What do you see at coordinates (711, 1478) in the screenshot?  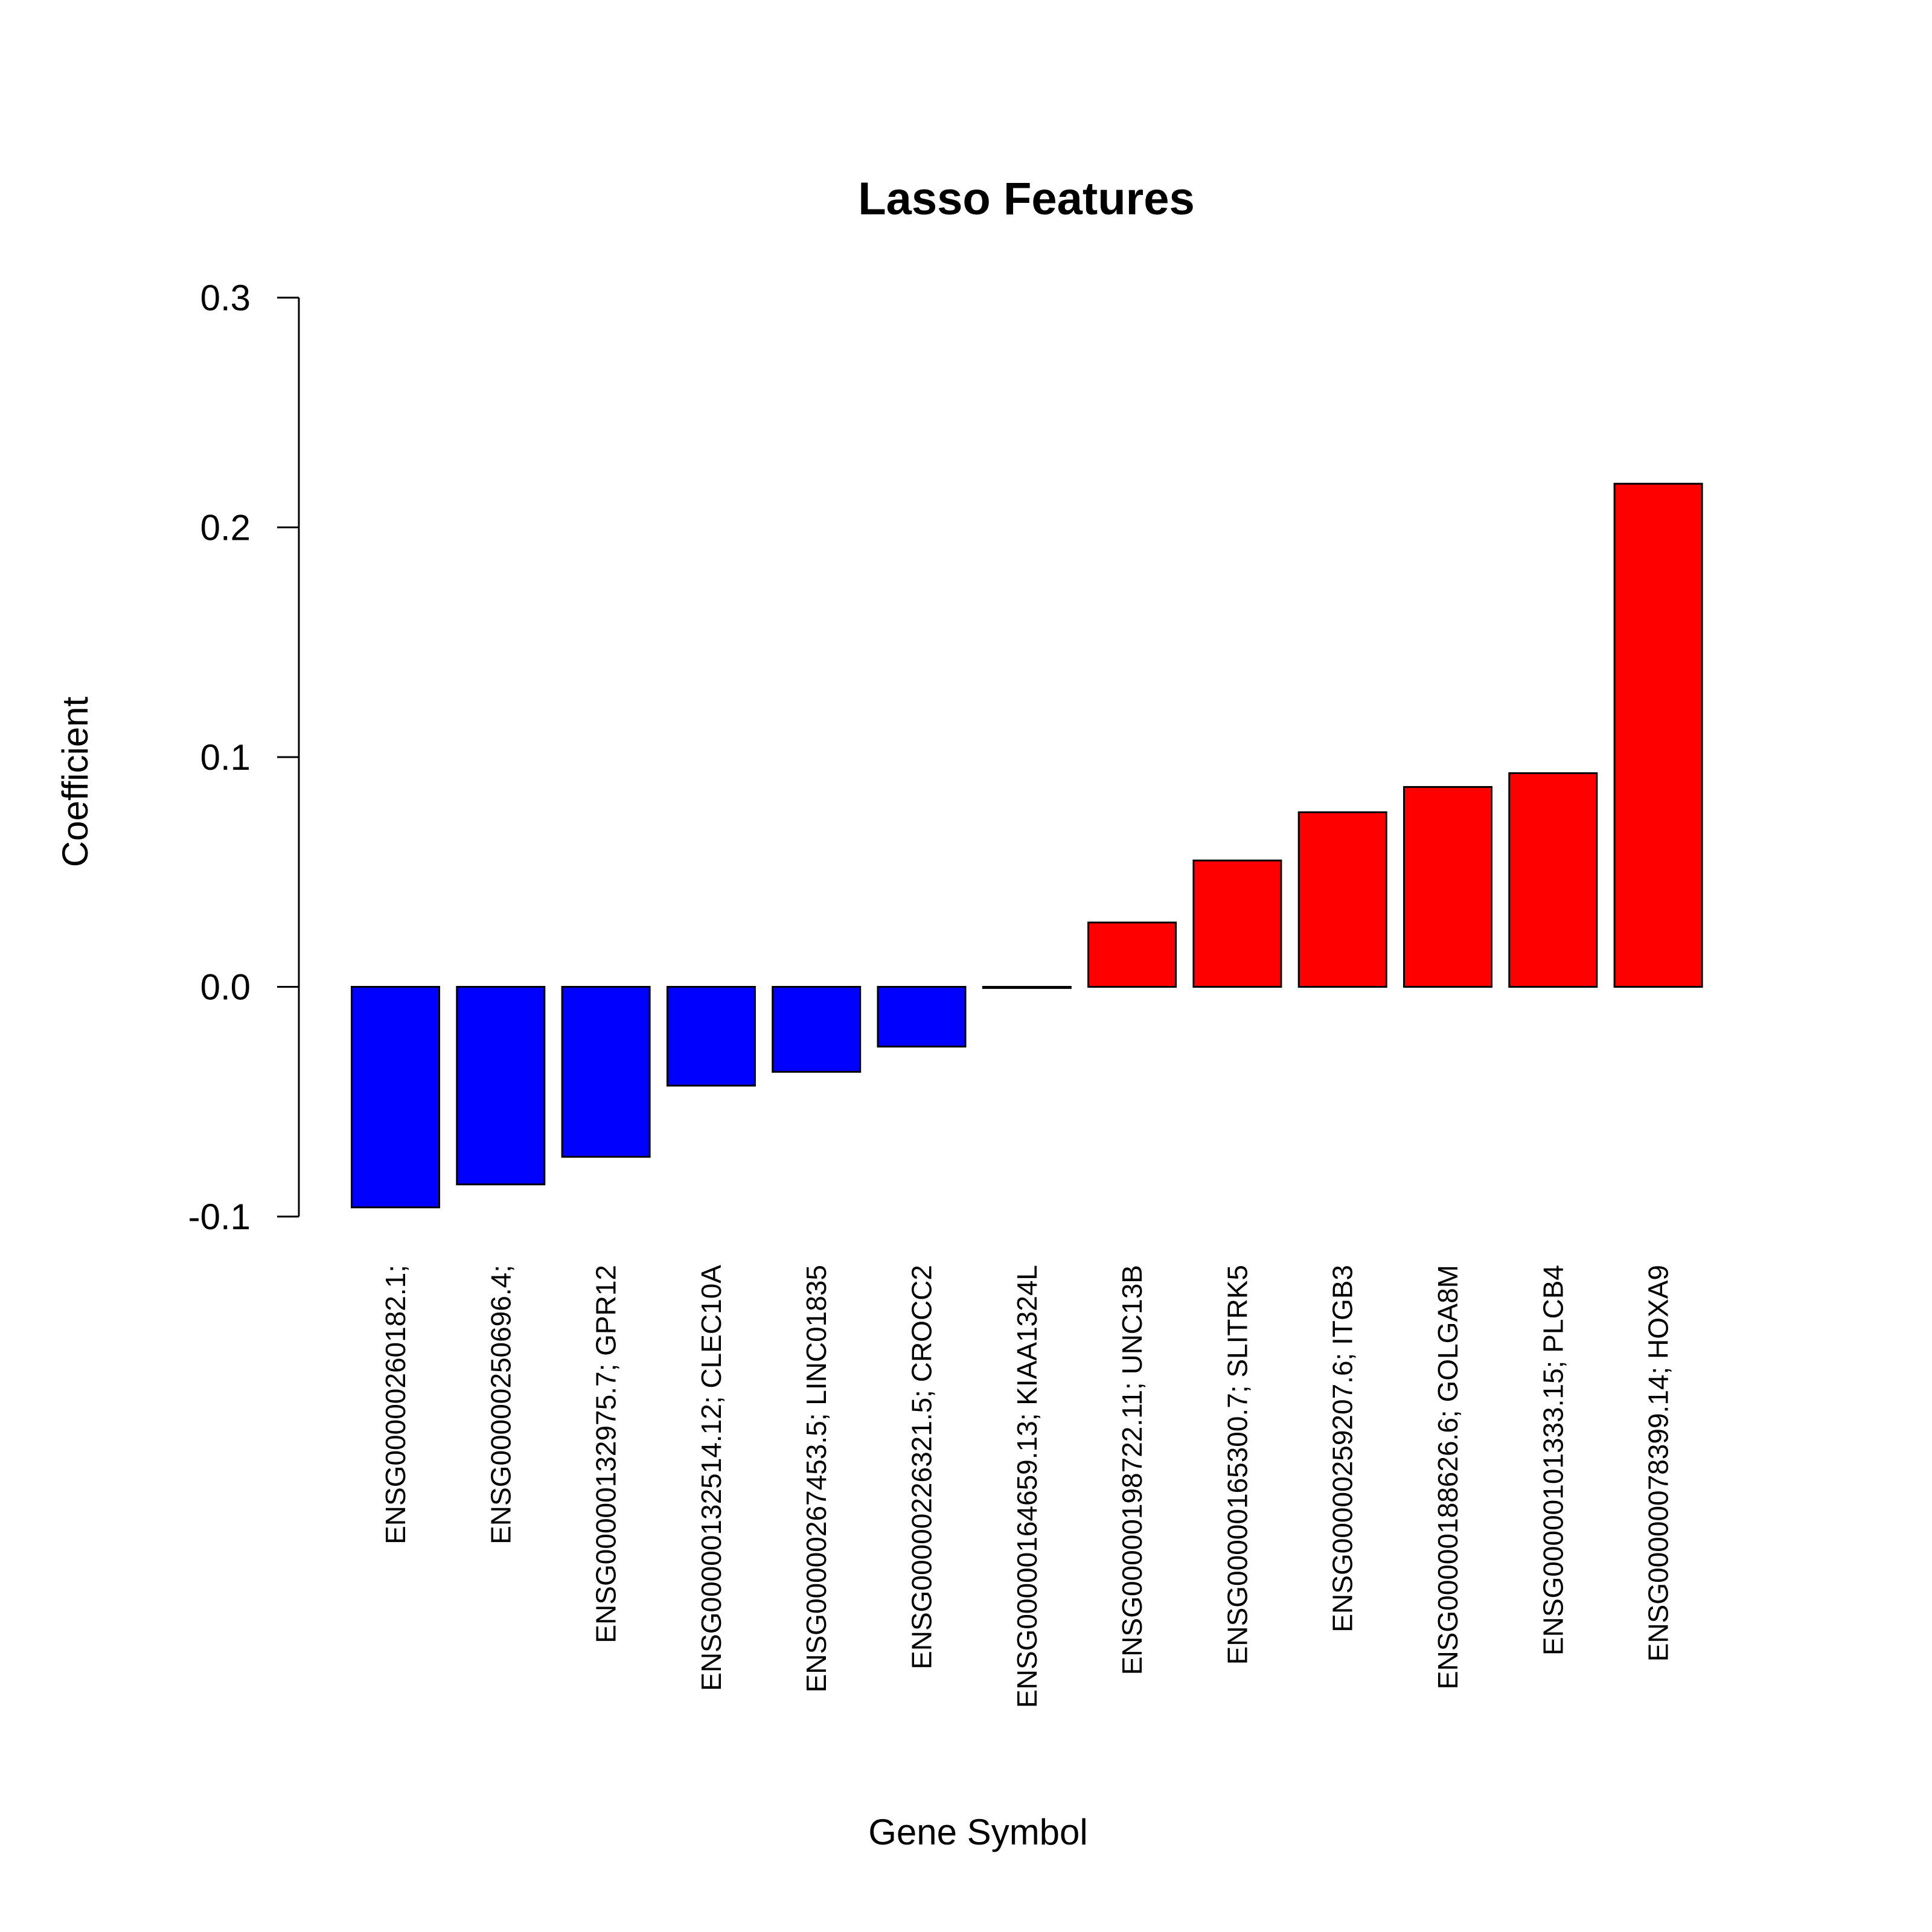 I see `x-category-label: ENSG00000132514.12; CLEC10A` at bounding box center [711, 1478].